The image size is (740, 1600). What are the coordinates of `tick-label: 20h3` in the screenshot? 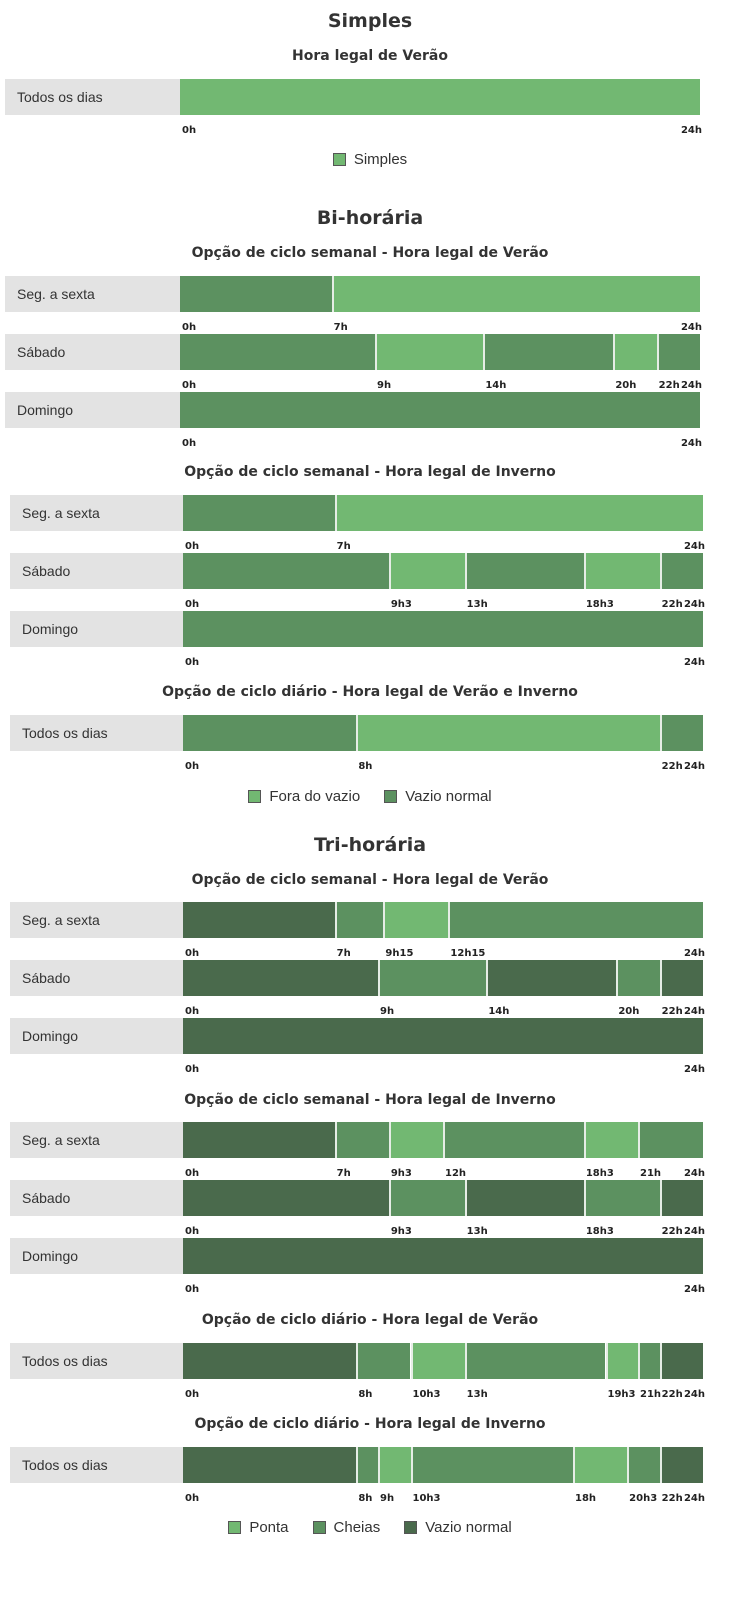 It's located at (643, 1498).